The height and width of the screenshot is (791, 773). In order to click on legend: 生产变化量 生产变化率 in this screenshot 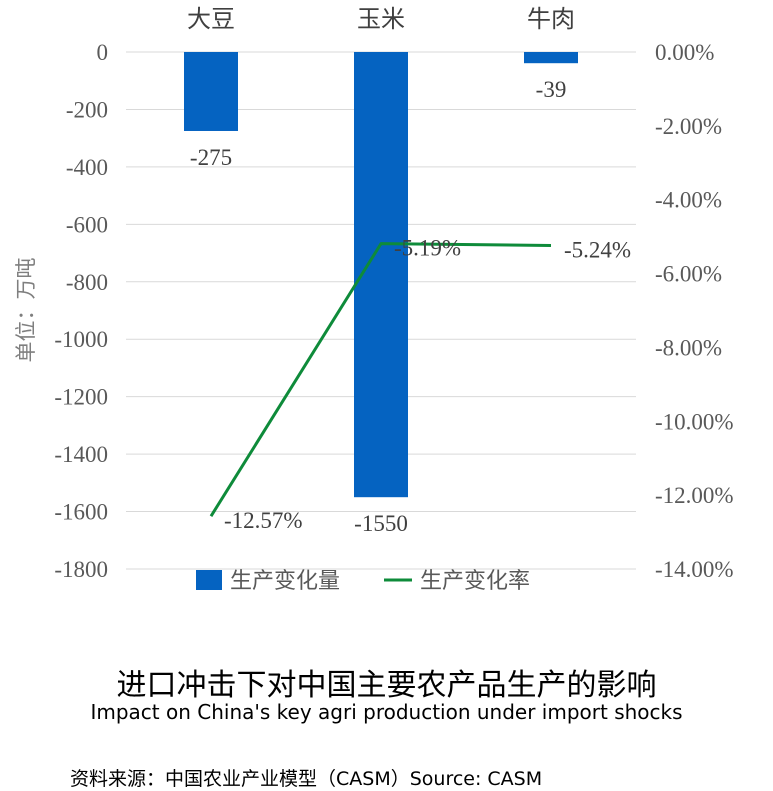, I will do `click(363, 581)`.